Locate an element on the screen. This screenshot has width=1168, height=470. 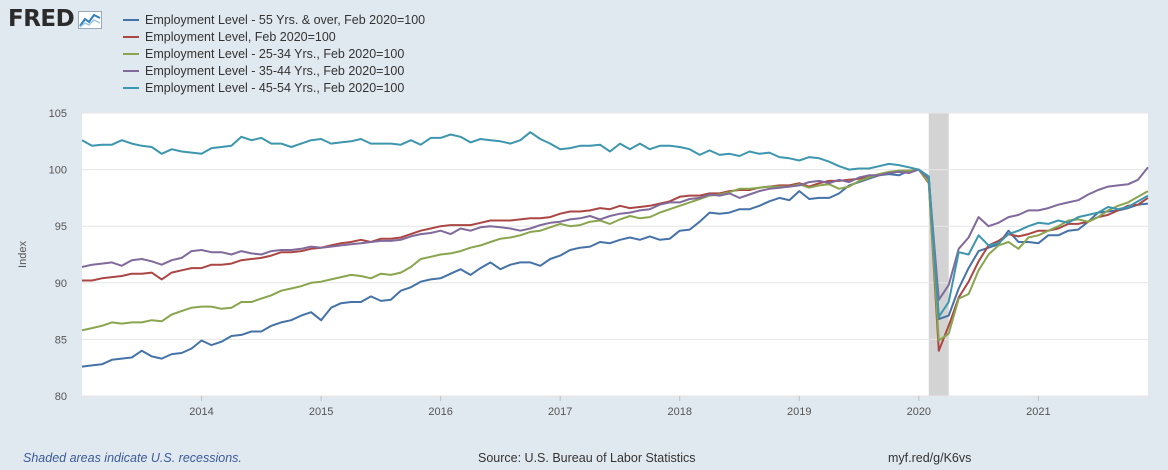
y-tick-label-90: 90 is located at coordinates (61, 284).